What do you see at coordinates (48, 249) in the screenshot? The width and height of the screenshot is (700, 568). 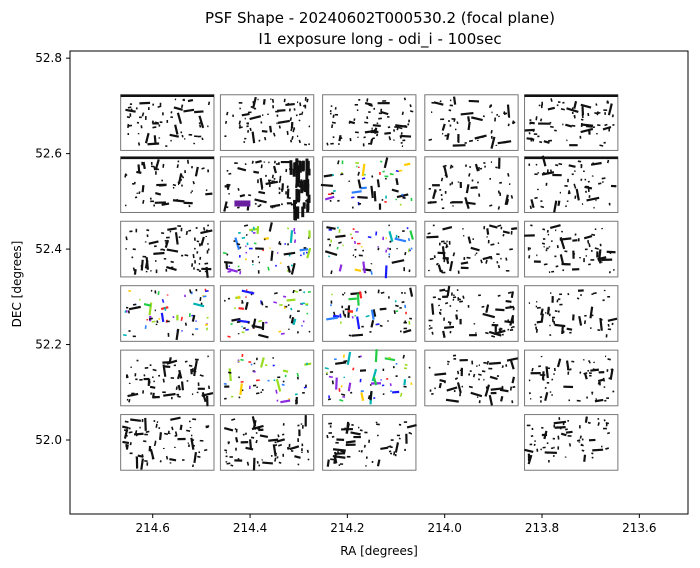 I see `y-tick-label: 52.4` at bounding box center [48, 249].